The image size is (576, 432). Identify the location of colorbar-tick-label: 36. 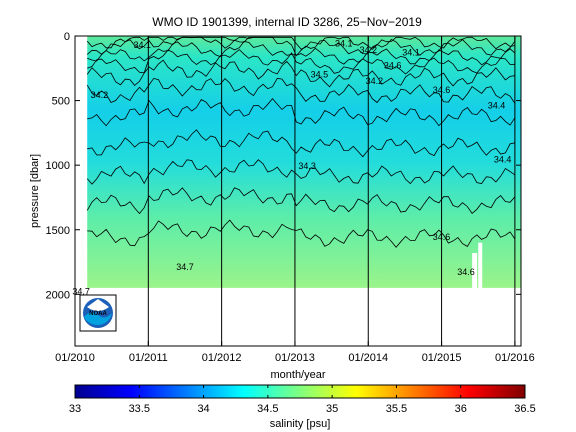
(461, 409).